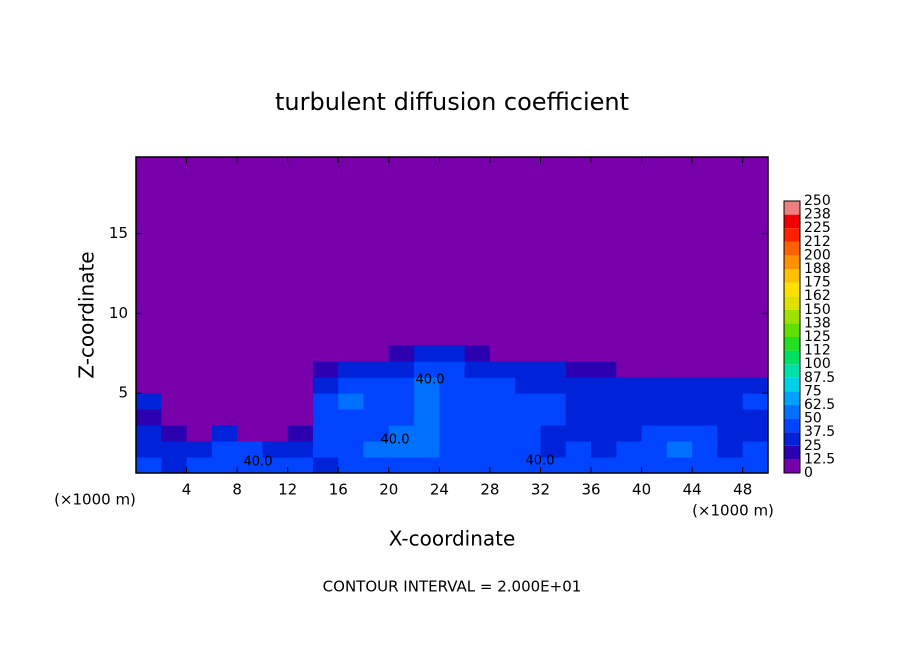 The height and width of the screenshot is (654, 904). I want to click on colorbar-label: 75, so click(813, 391).